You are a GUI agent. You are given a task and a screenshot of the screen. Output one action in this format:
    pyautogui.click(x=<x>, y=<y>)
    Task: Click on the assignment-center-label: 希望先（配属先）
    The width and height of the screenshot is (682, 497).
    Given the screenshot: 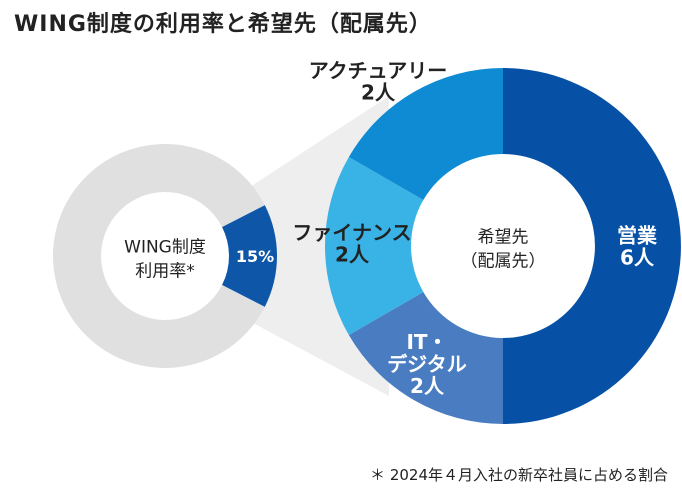 What is the action you would take?
    pyautogui.click(x=503, y=249)
    